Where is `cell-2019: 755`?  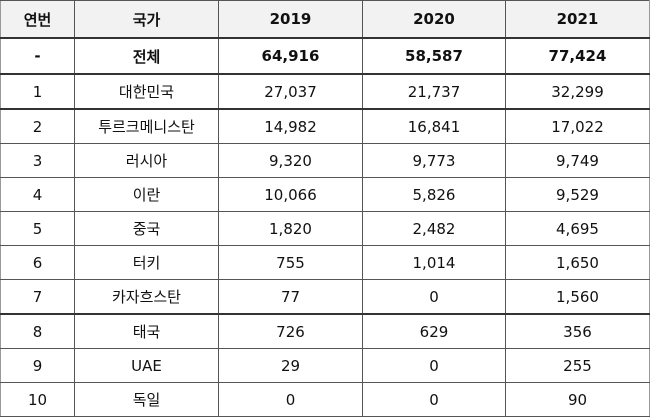
cell-2019: 755 is located at coordinates (290, 262).